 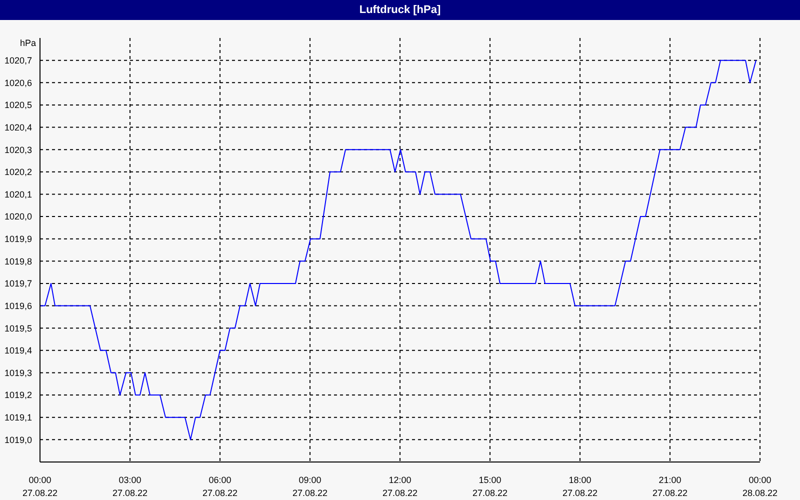 I want to click on x-tick-label: 12:00 27.08.22, so click(x=400, y=486).